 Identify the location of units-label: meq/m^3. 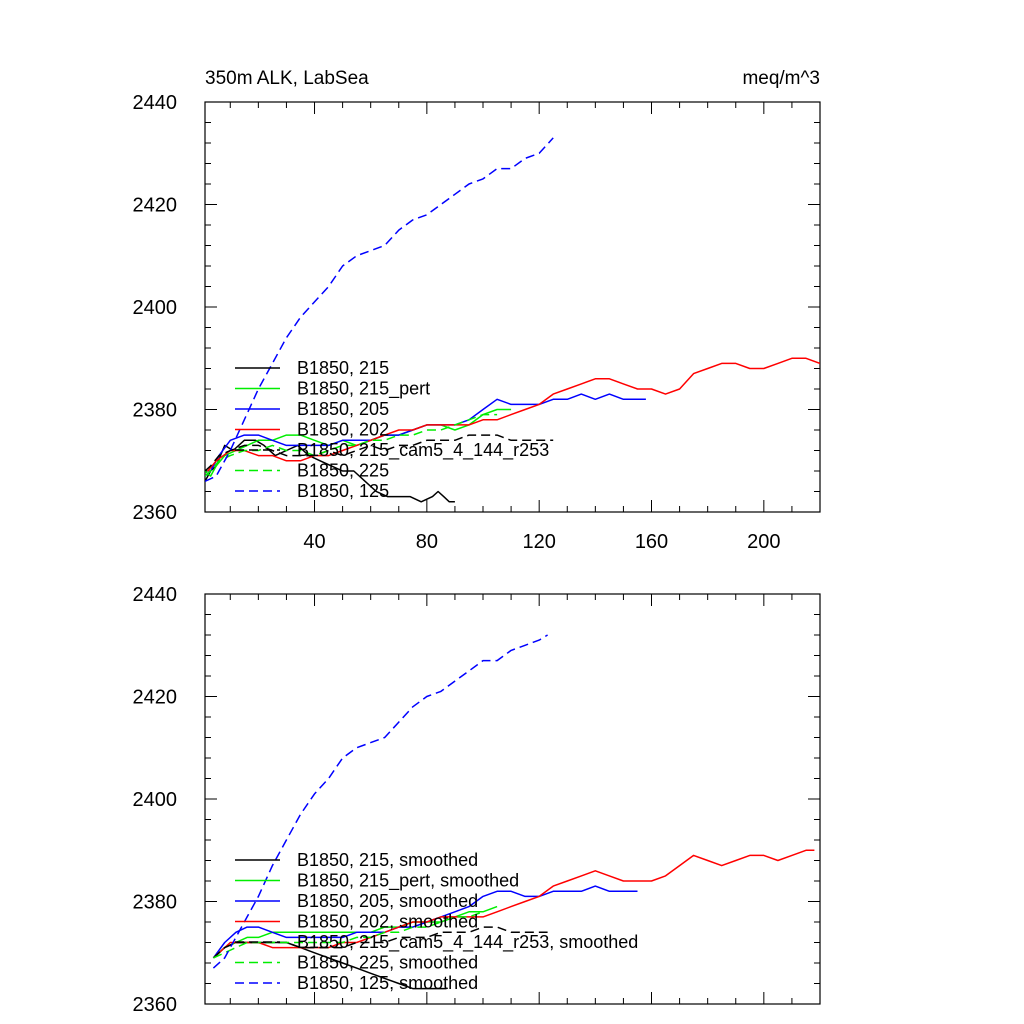
(781, 78).